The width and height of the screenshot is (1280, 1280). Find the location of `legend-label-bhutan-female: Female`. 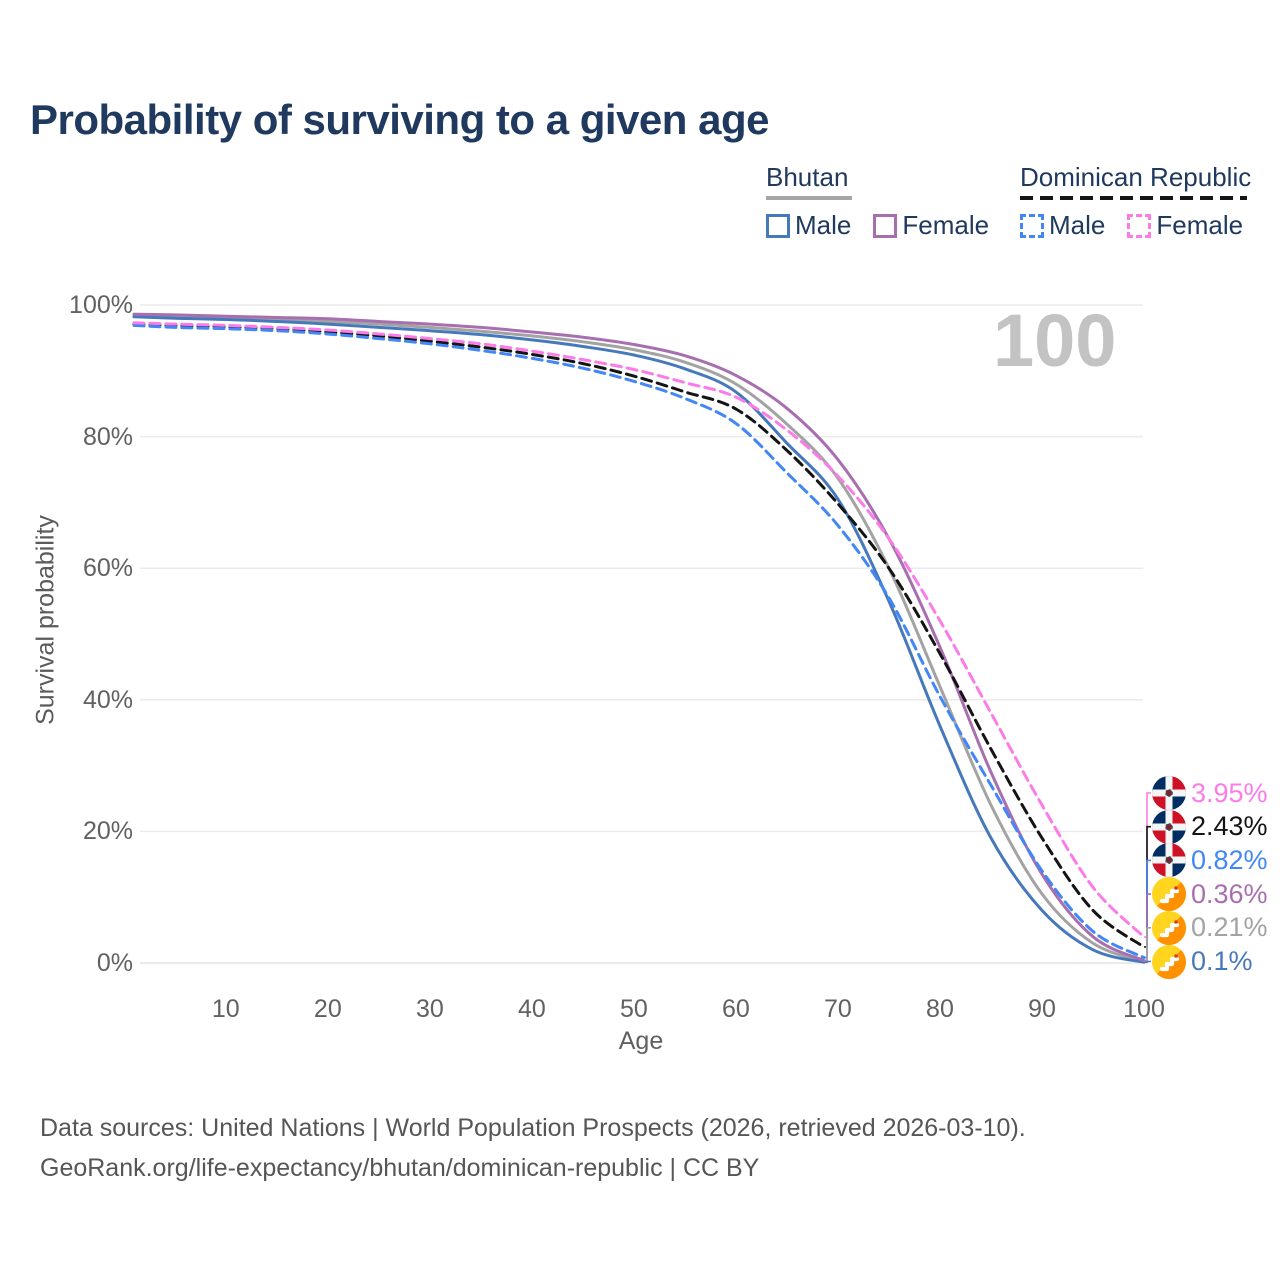

legend-label-bhutan-female: Female is located at coordinates (946, 225).